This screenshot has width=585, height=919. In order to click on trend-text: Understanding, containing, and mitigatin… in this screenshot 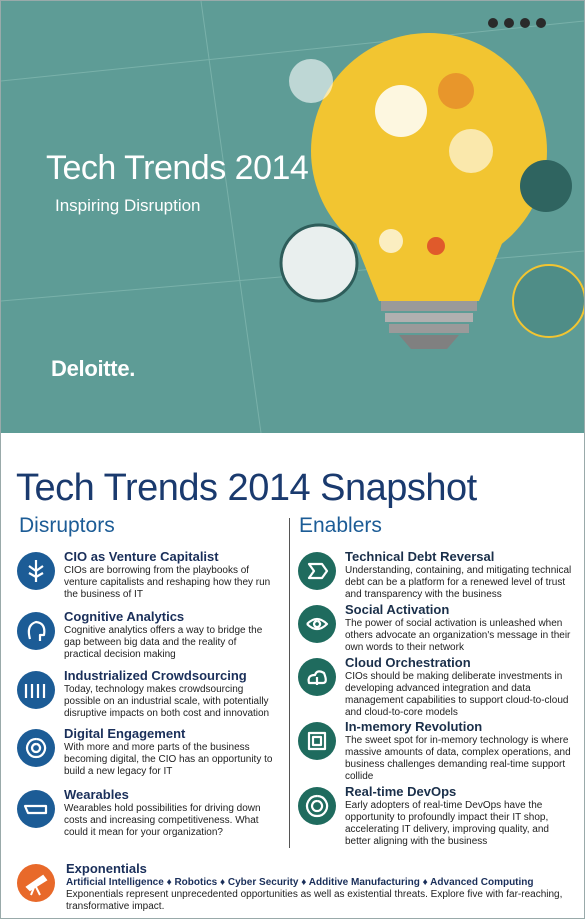, I will do `click(458, 582)`.